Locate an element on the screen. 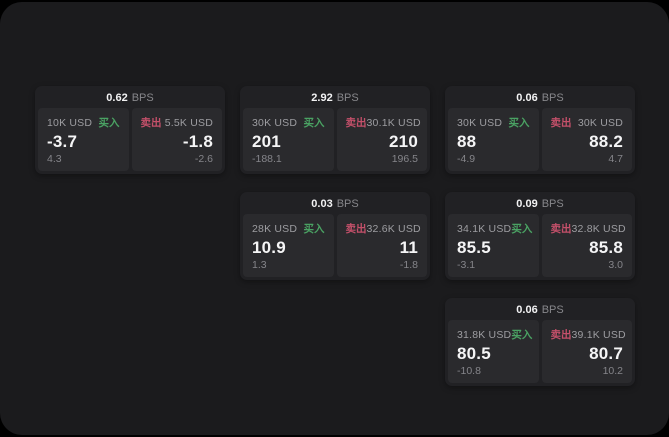 This screenshot has width=669, height=437. sell-panel: 卖出 30K USD 88.2 4.7 is located at coordinates (586, 139).